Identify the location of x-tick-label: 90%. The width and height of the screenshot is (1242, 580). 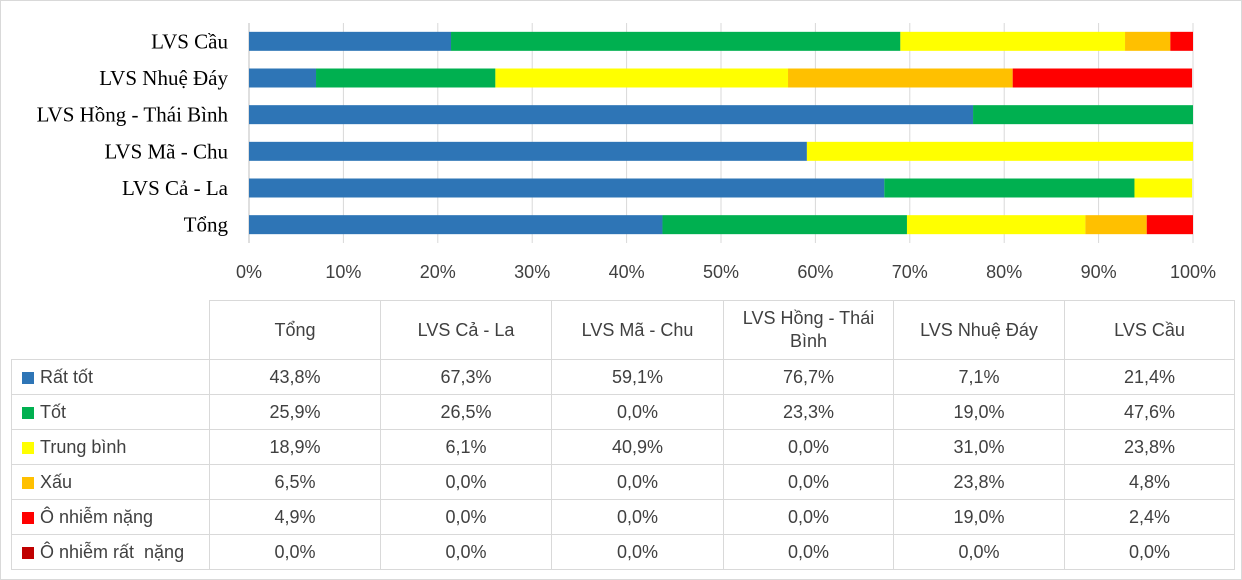
(1099, 272).